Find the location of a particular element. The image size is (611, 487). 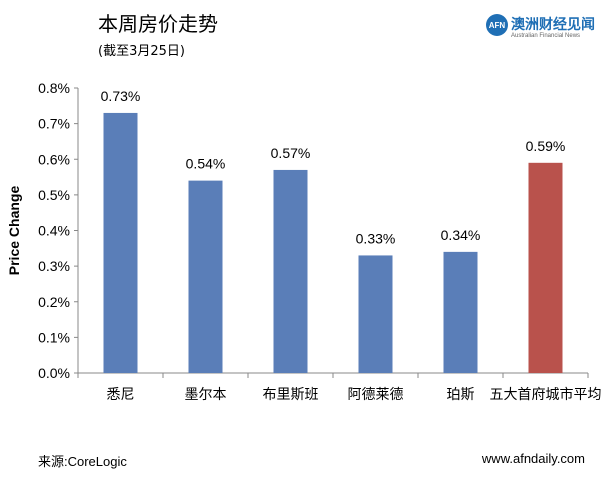

y-tick-label: 0.8% is located at coordinates (54, 88).